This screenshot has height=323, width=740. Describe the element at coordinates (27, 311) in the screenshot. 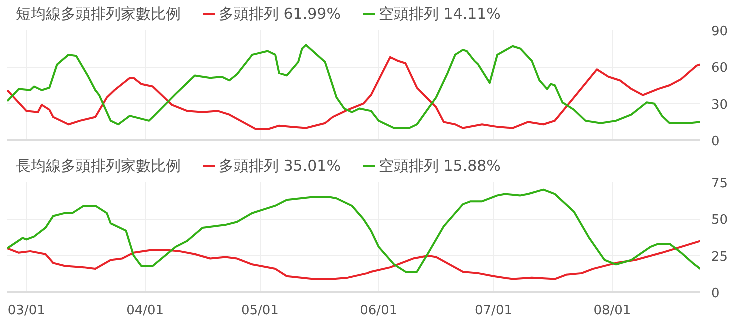

I see `x-tick-label: 03/01` at that location.